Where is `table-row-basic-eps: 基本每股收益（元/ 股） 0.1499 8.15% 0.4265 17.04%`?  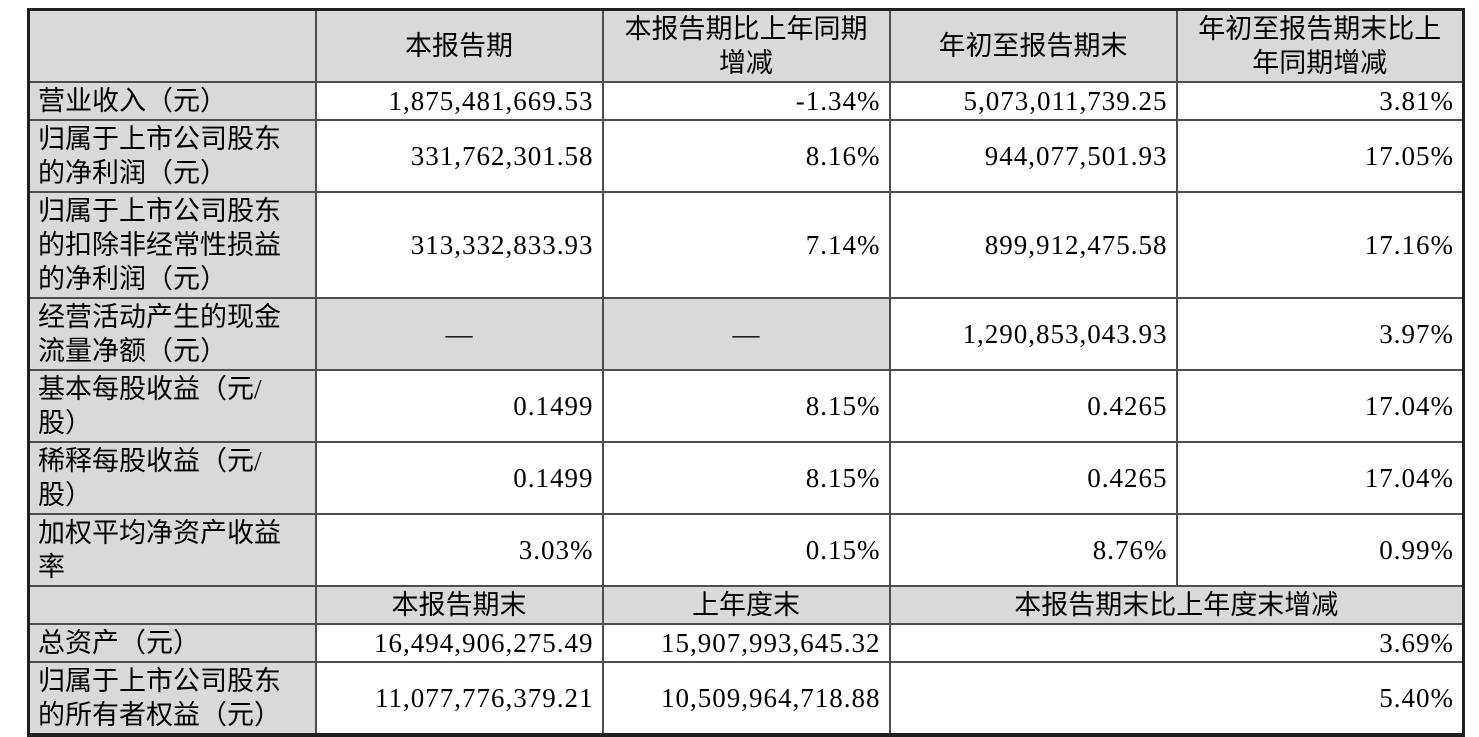 table-row-basic-eps: 基本每股收益（元/ 股） 0.1499 8.15% 0.4265 17.04% is located at coordinates (746, 406).